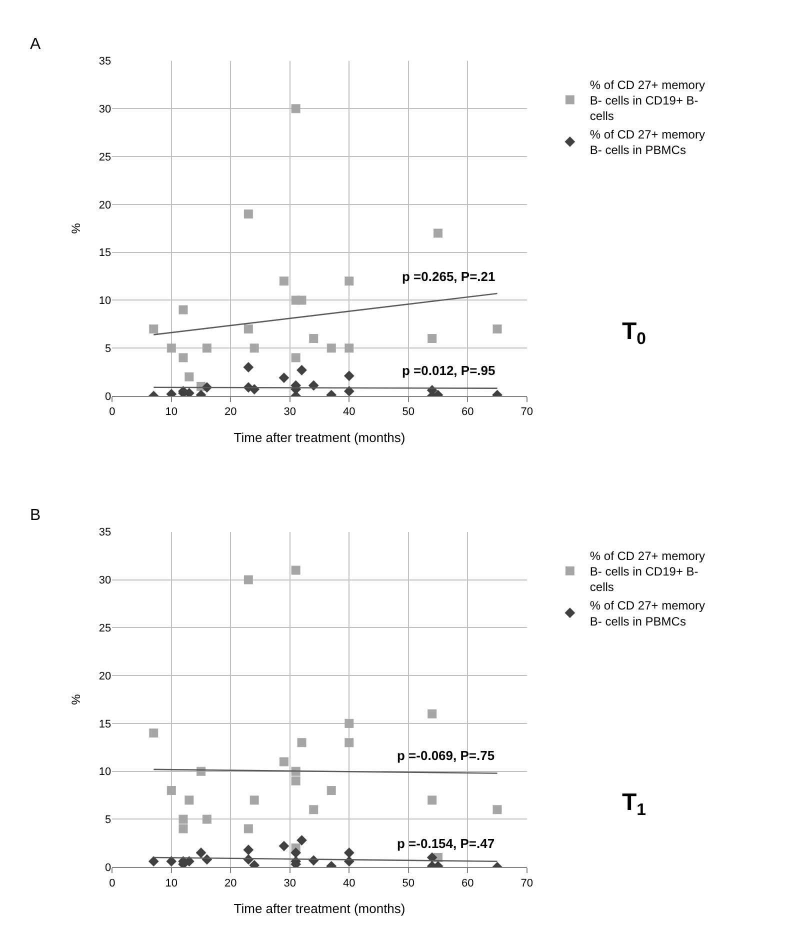 This screenshot has width=804, height=946. Describe the element at coordinates (446, 755) in the screenshot. I see `annotation: p =-0.069, P=.75` at that location.